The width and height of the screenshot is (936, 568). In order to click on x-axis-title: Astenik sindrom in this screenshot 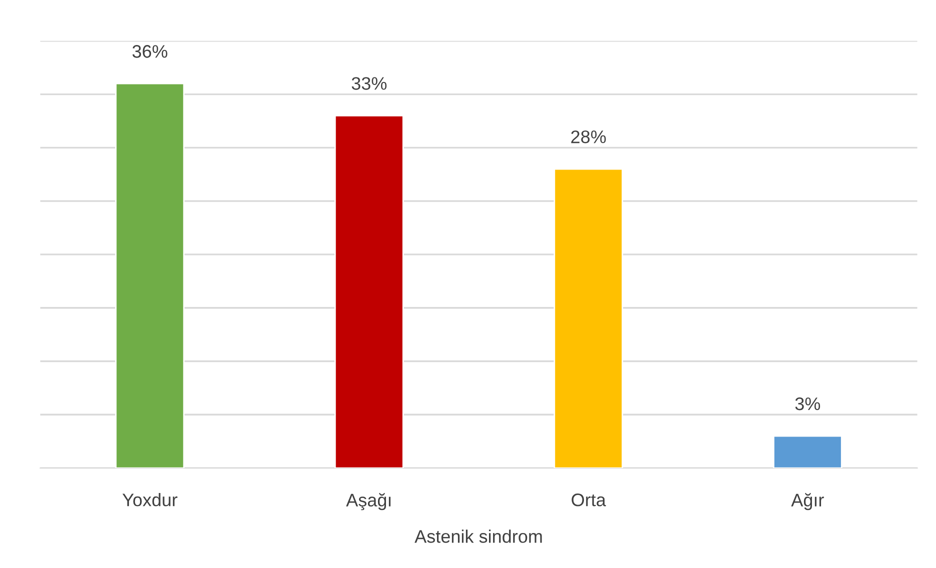, I will do `click(478, 536)`.